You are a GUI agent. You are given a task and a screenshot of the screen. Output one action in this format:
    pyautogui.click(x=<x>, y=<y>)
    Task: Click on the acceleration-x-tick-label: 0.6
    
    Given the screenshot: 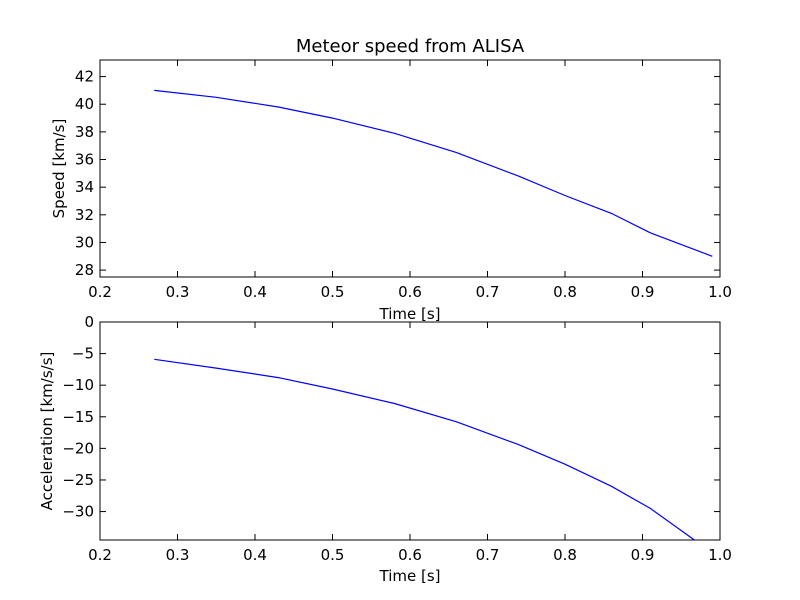 What is the action you would take?
    pyautogui.click(x=410, y=555)
    